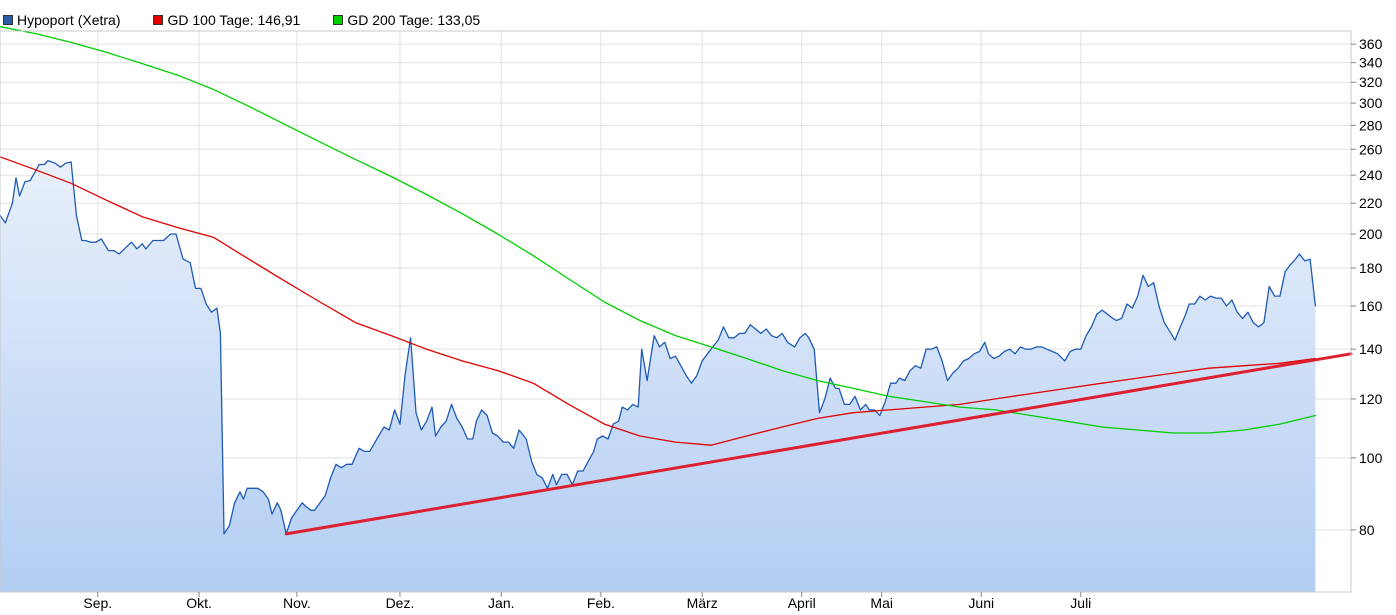 The image size is (1396, 615). I want to click on legend-swatch-gd200, so click(338, 20).